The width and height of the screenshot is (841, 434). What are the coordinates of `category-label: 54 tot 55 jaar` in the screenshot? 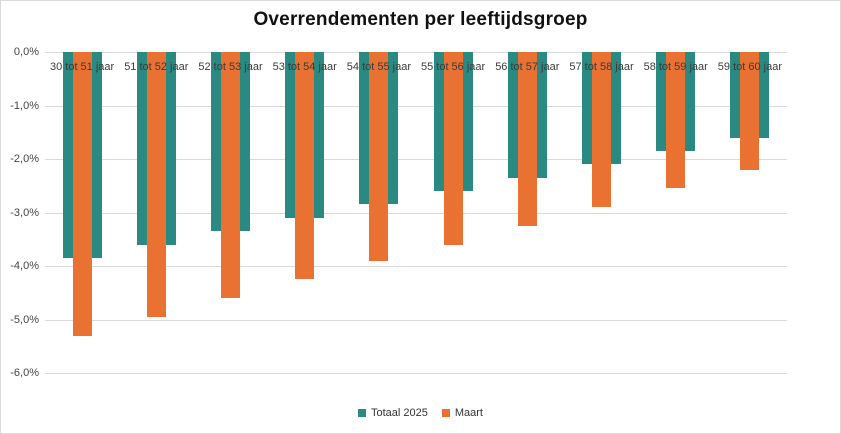 It's located at (378, 67).